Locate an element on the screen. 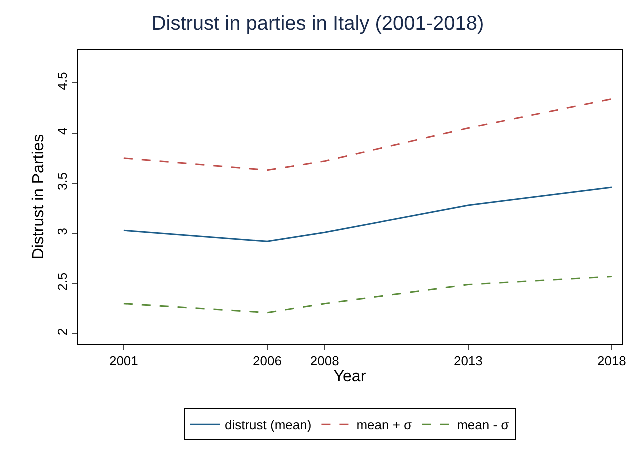  x-tick-label: 2013 is located at coordinates (468, 361).